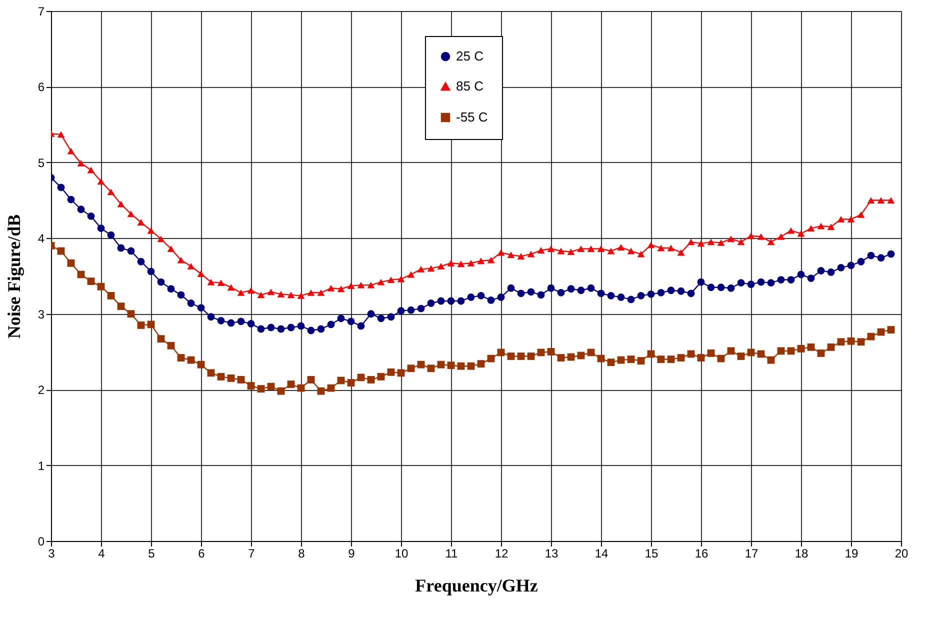  What do you see at coordinates (352, 553) in the screenshot?
I see `x-tick-label: 9` at bounding box center [352, 553].